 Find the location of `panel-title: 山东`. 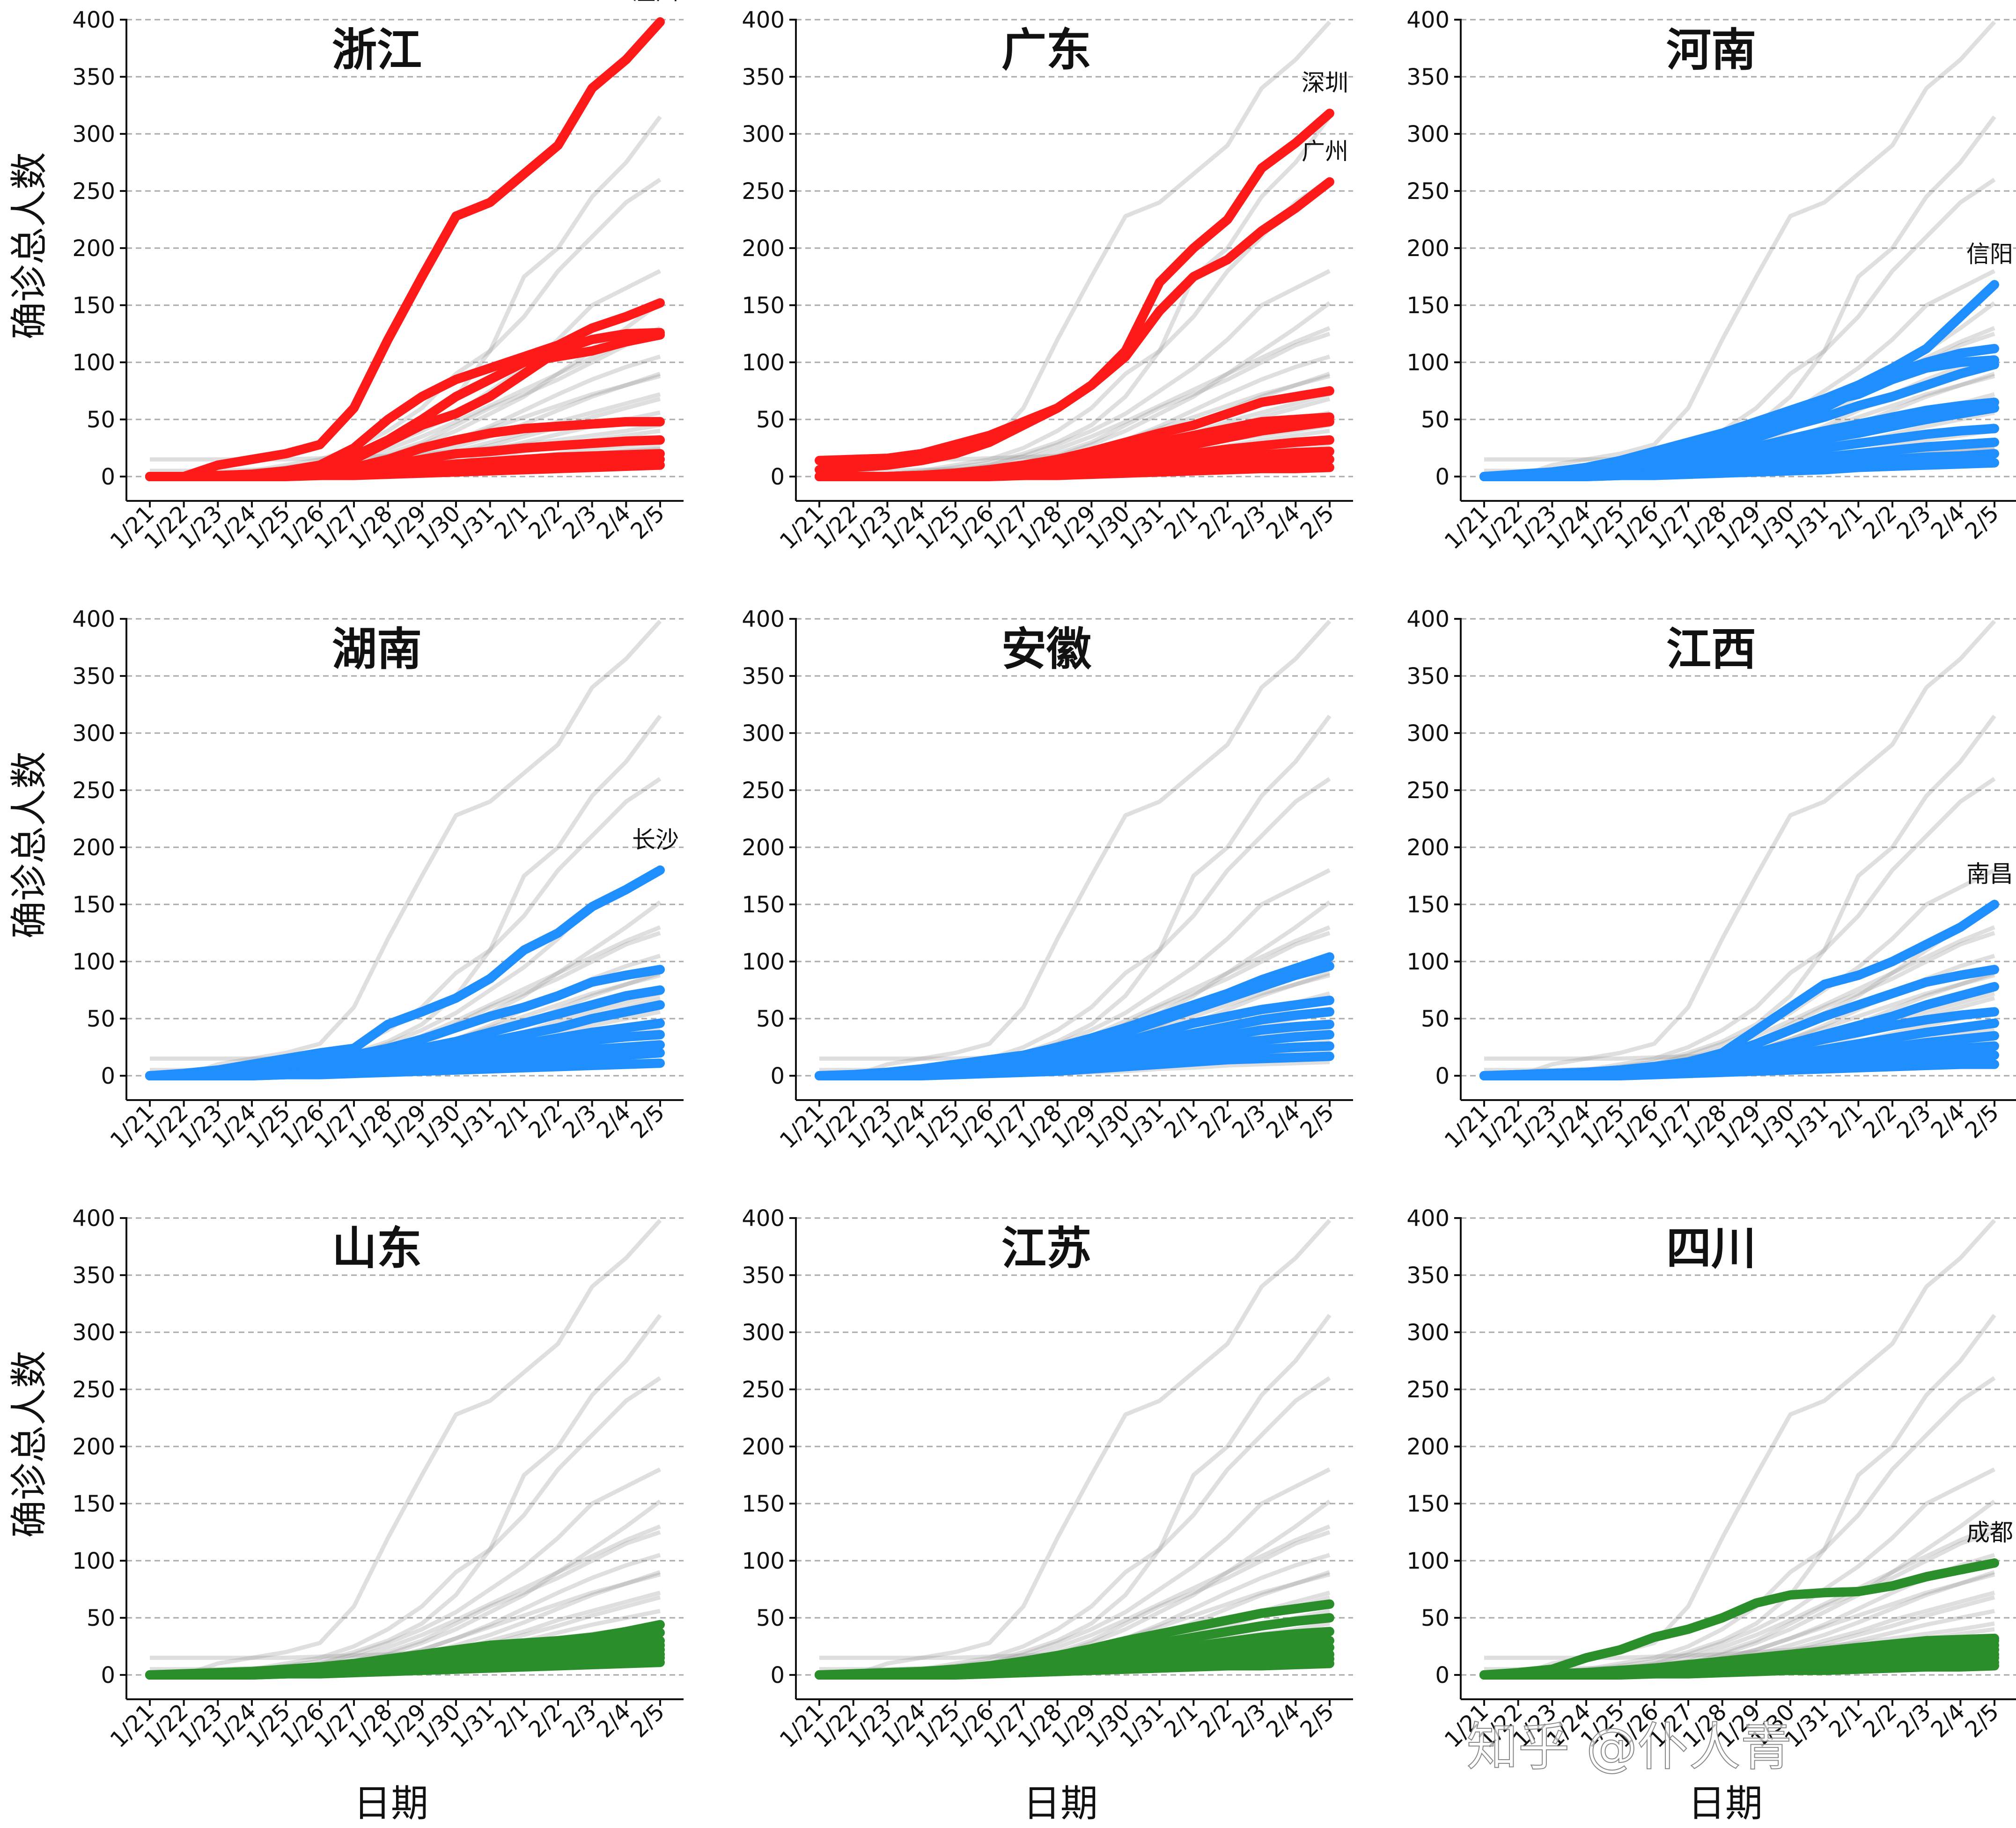

panel-title: 山东 is located at coordinates (377, 1248).